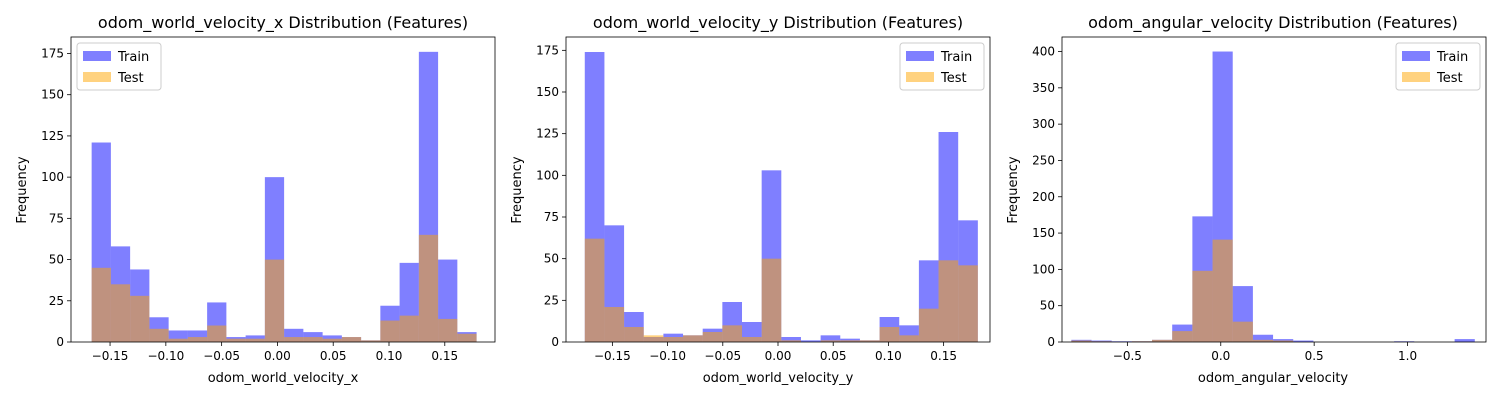 The width and height of the screenshot is (1500, 400). Describe the element at coordinates (778, 356) in the screenshot. I see `x-tick-label: 0.00` at that location.